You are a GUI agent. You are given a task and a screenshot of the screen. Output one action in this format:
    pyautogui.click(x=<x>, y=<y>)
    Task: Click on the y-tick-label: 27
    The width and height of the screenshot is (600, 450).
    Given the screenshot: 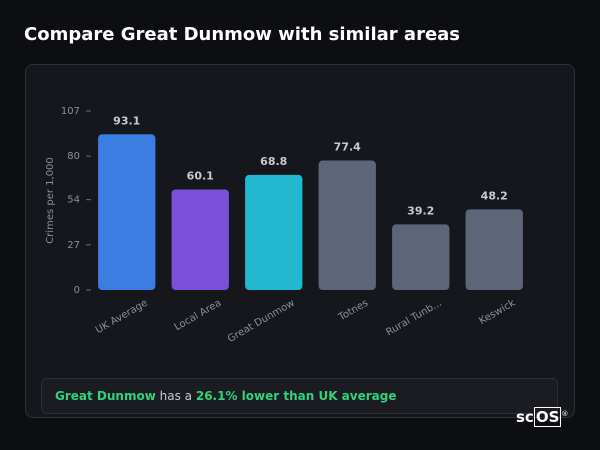 What is the action you would take?
    pyautogui.click(x=73, y=245)
    